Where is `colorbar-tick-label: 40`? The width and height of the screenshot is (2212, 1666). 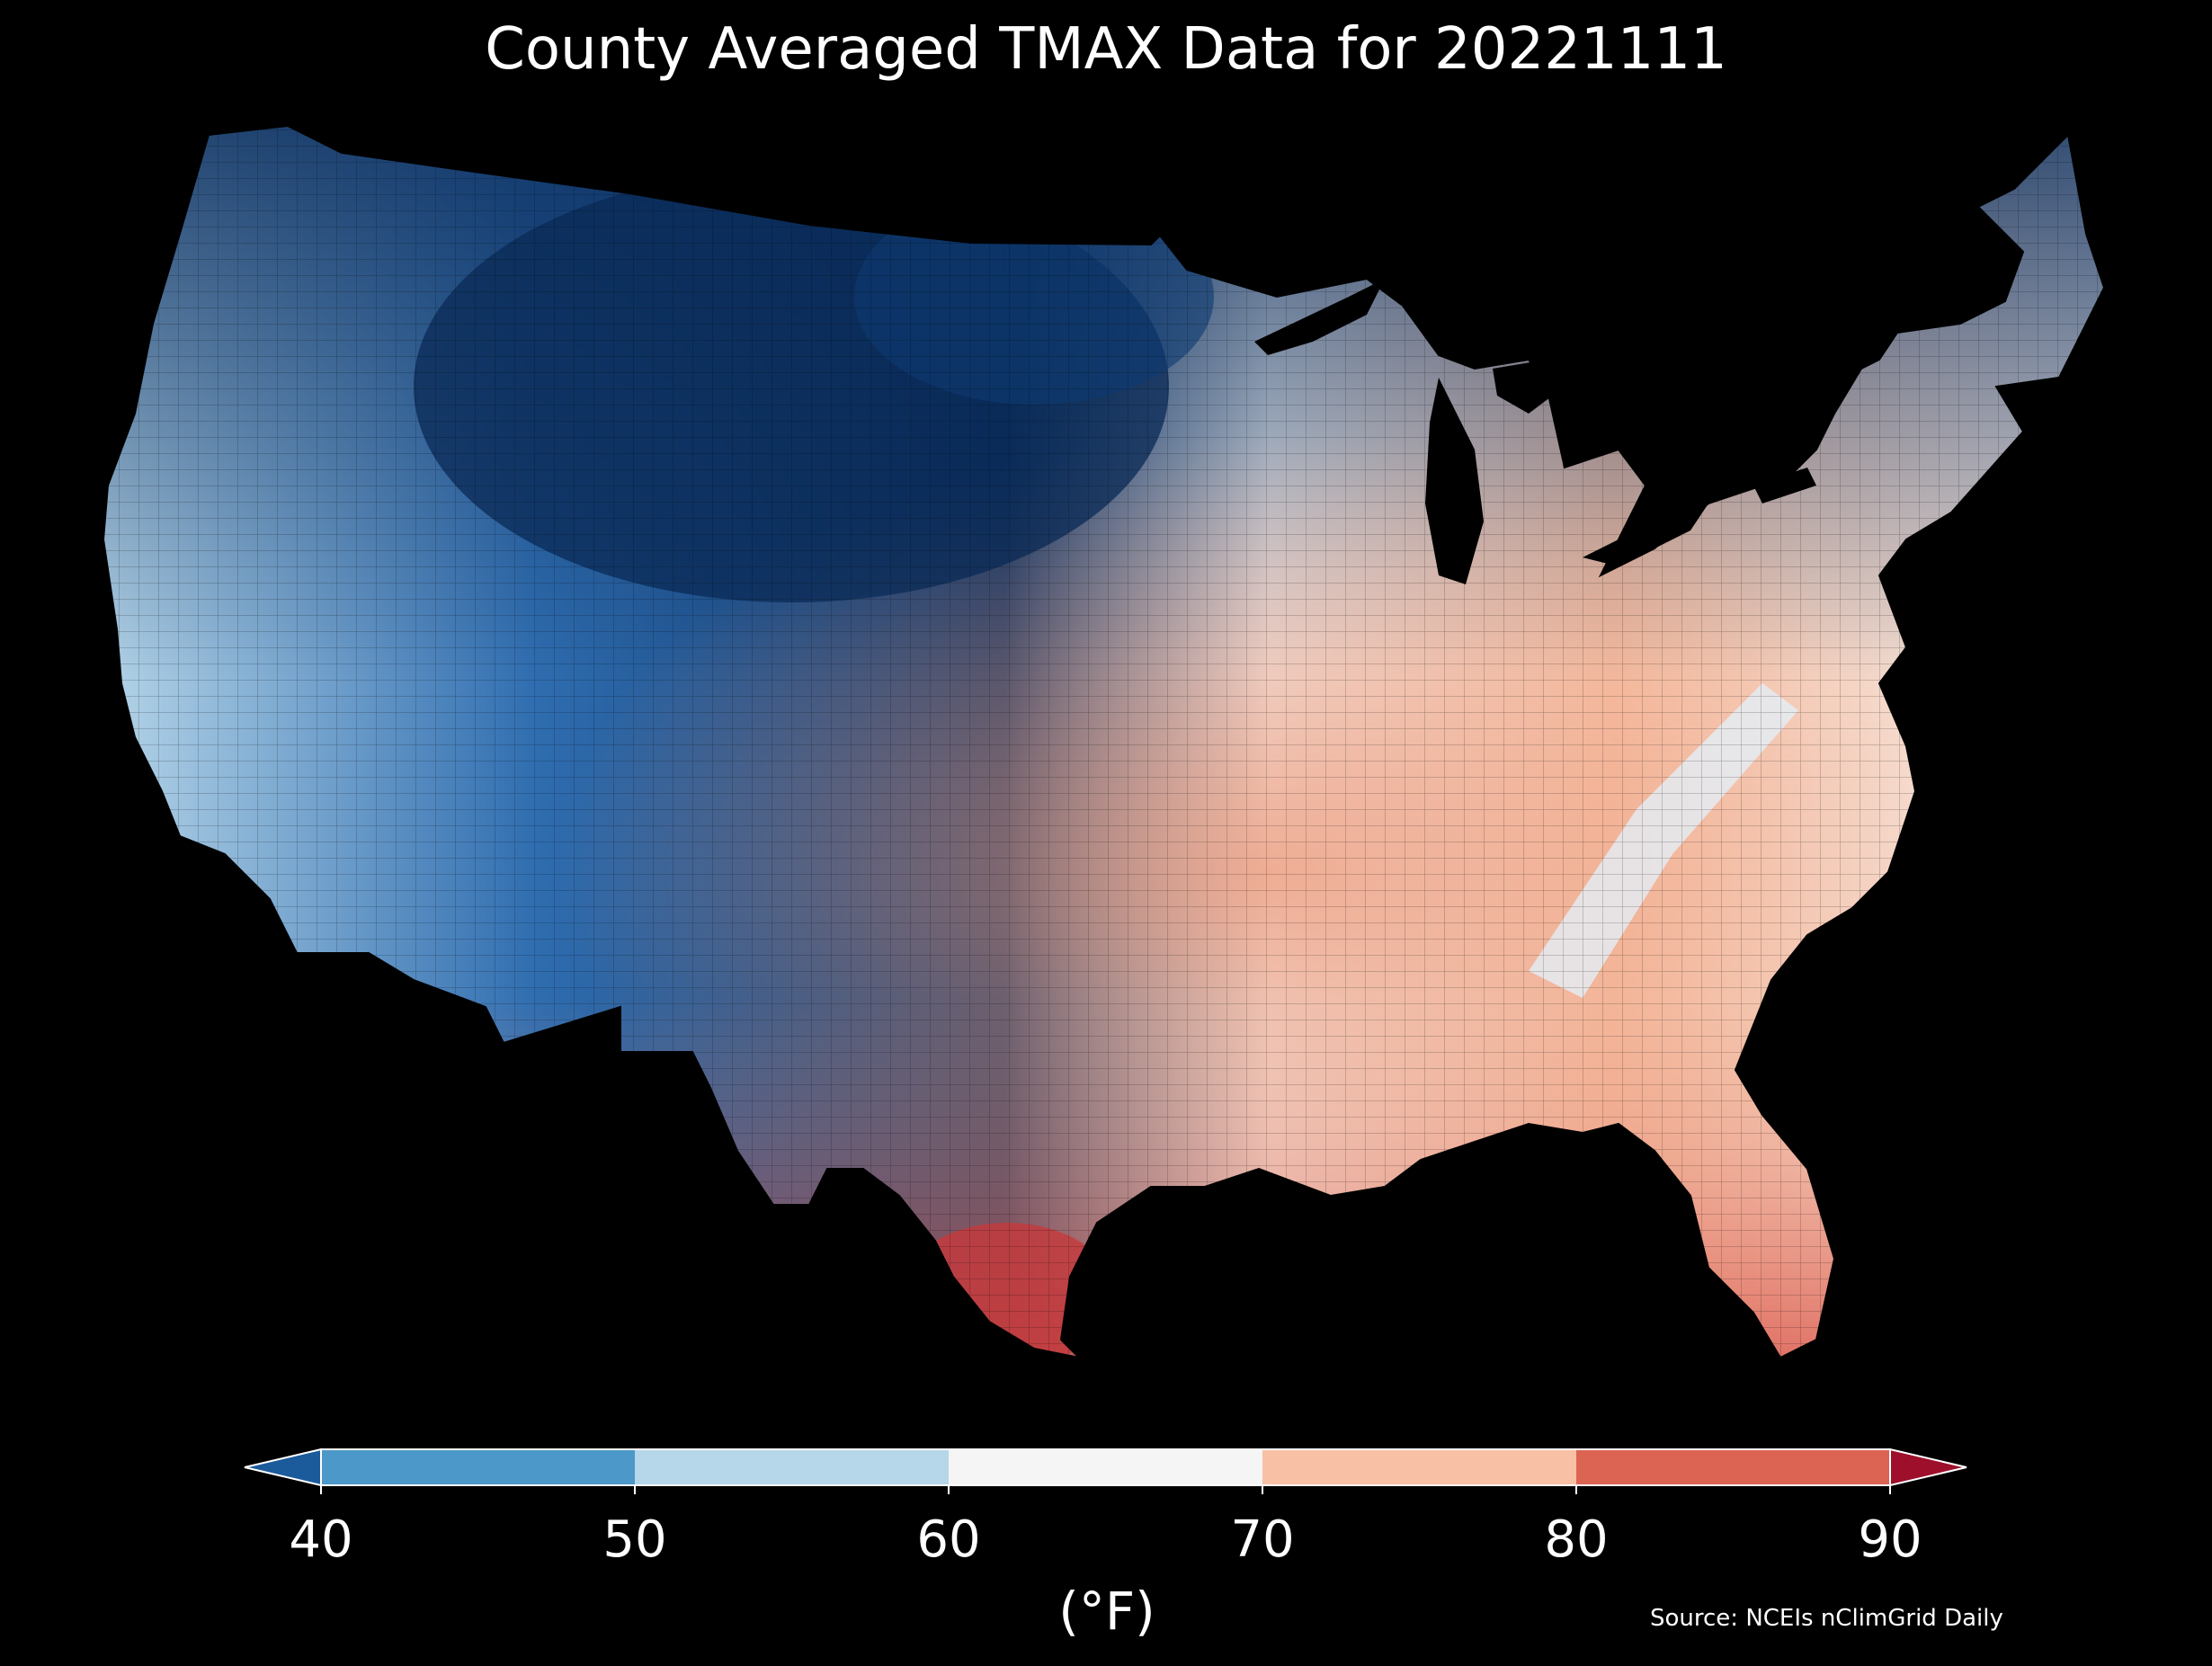 colorbar-tick-label: 40 is located at coordinates (321, 1540).